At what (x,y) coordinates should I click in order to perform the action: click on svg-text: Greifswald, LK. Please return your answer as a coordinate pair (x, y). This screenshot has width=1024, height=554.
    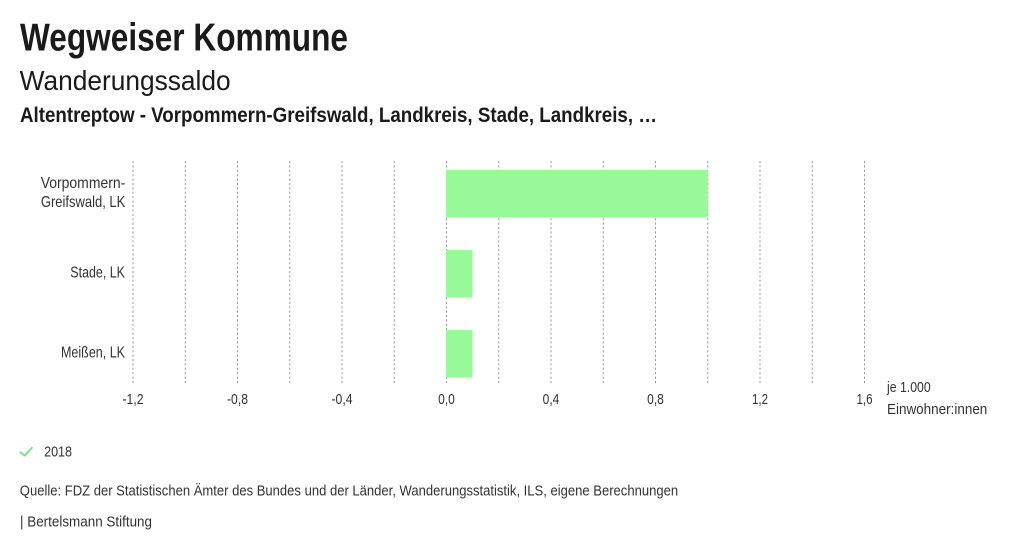
    Looking at the image, I should click on (83, 202).